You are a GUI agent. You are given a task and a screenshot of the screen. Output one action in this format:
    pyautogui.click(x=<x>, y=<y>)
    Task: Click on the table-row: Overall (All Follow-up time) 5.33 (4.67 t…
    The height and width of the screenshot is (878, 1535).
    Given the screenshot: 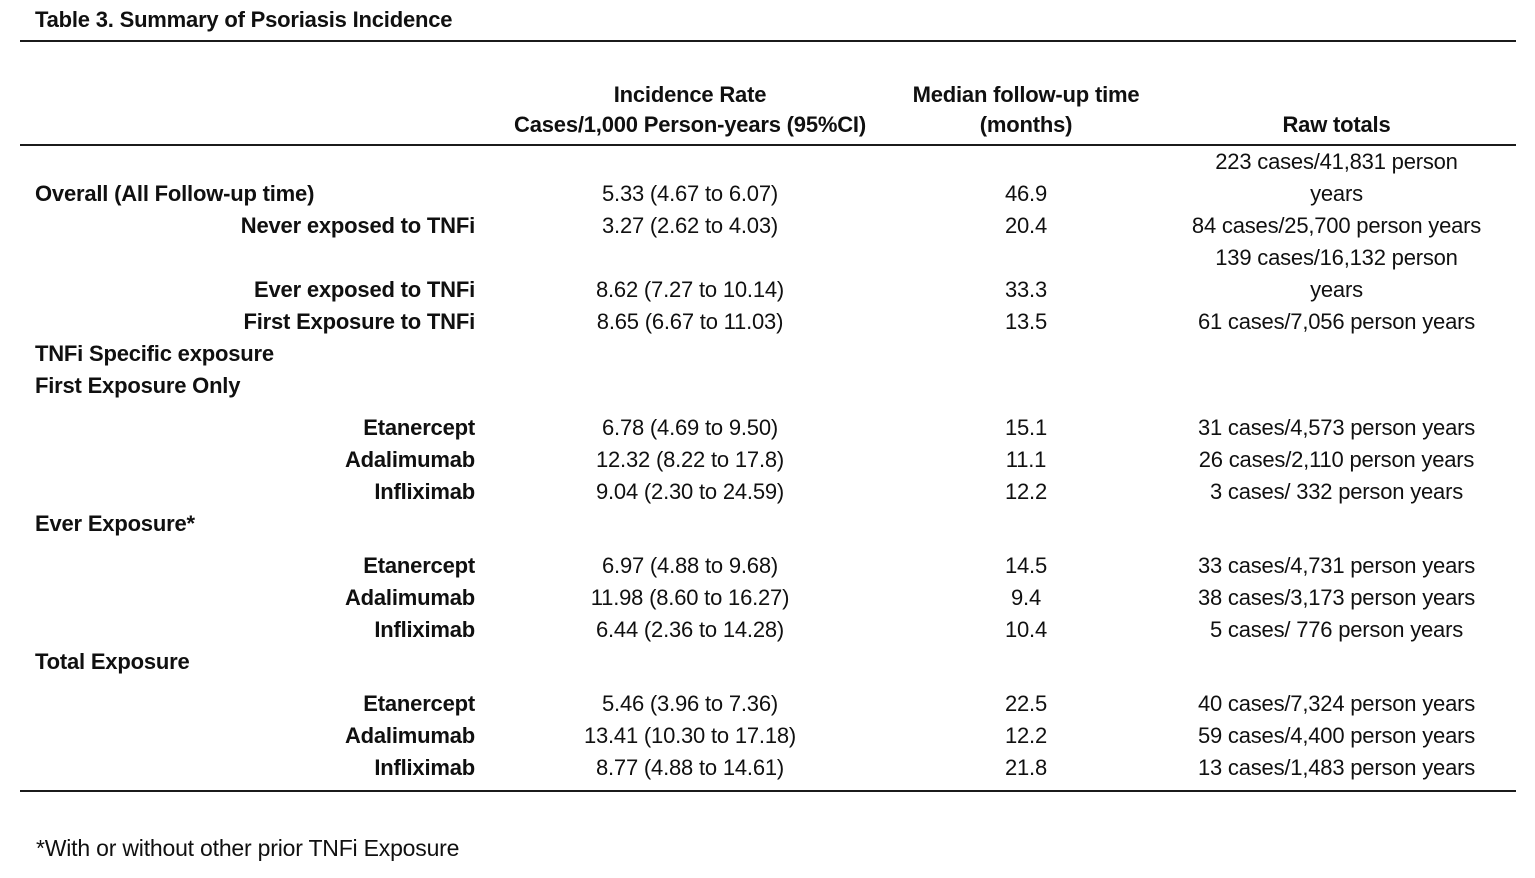 What is the action you would take?
    pyautogui.click(x=768, y=177)
    